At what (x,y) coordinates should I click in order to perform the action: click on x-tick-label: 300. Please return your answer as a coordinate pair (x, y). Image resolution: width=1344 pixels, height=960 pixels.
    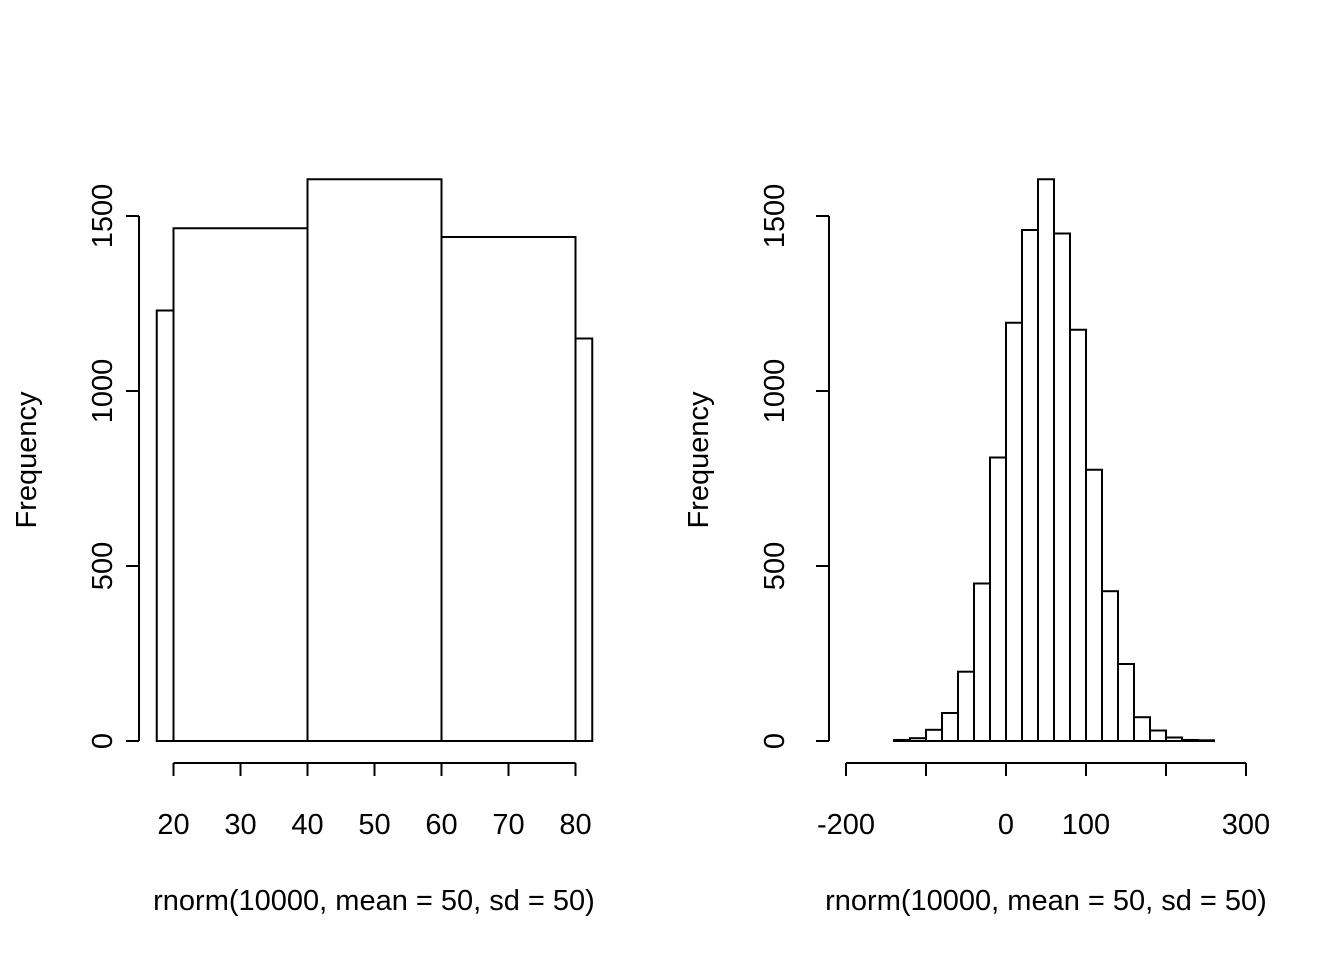
    Looking at the image, I should click on (1246, 825).